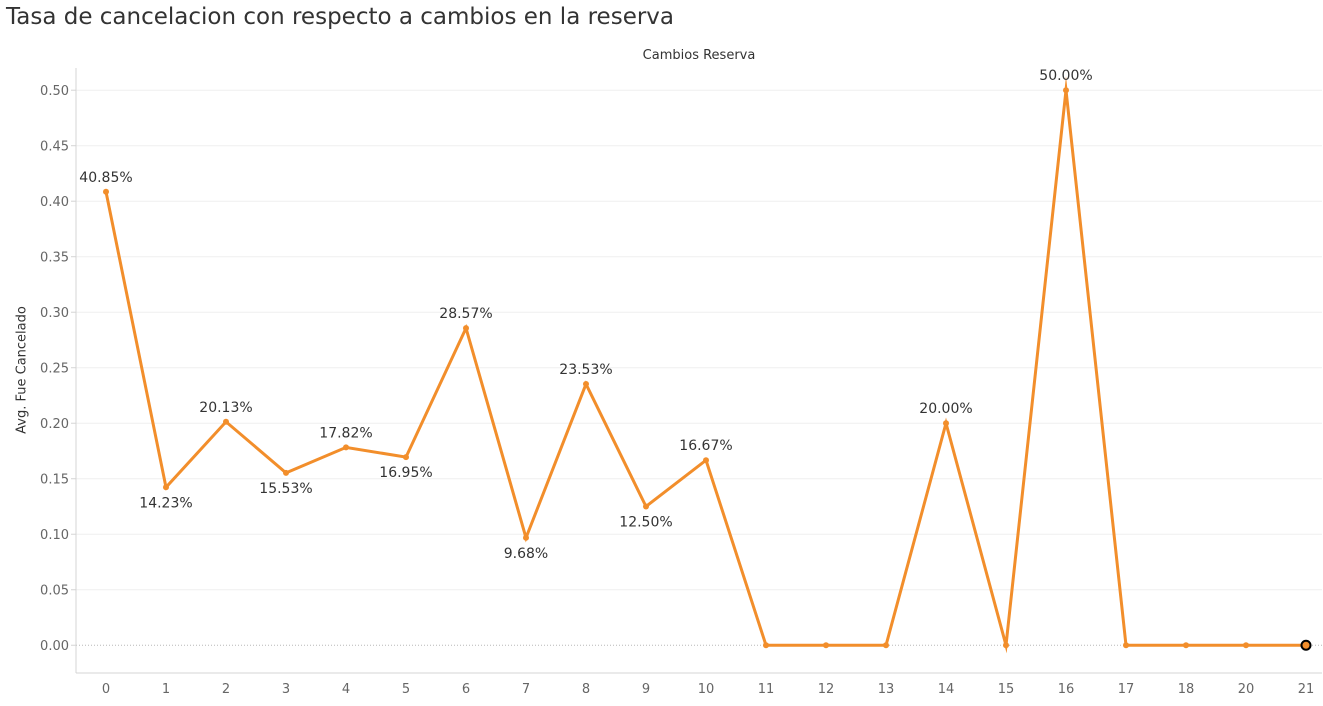  What do you see at coordinates (585, 370) in the screenshot?
I see `data-label: 23.53%` at bounding box center [585, 370].